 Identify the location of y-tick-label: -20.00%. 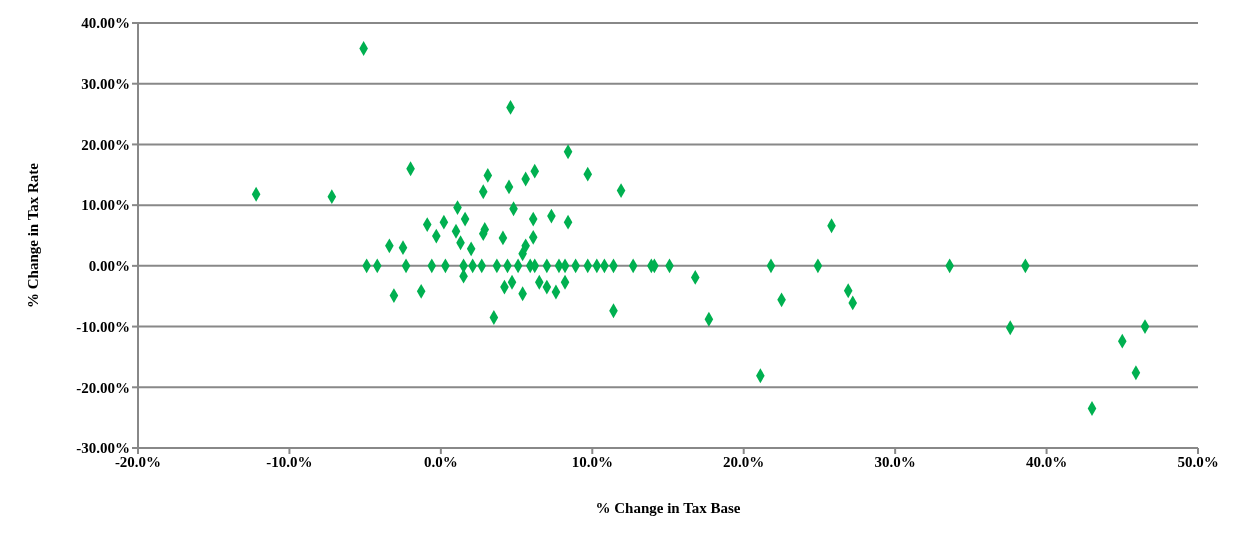
(103, 387).